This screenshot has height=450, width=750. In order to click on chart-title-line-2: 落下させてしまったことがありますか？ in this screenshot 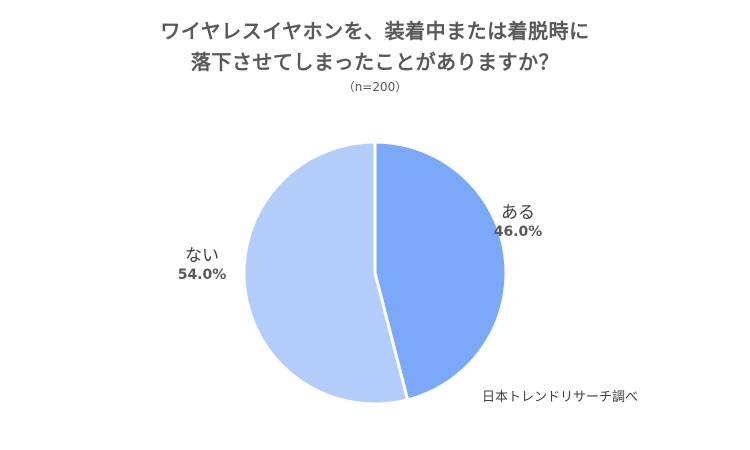, I will do `click(375, 62)`.